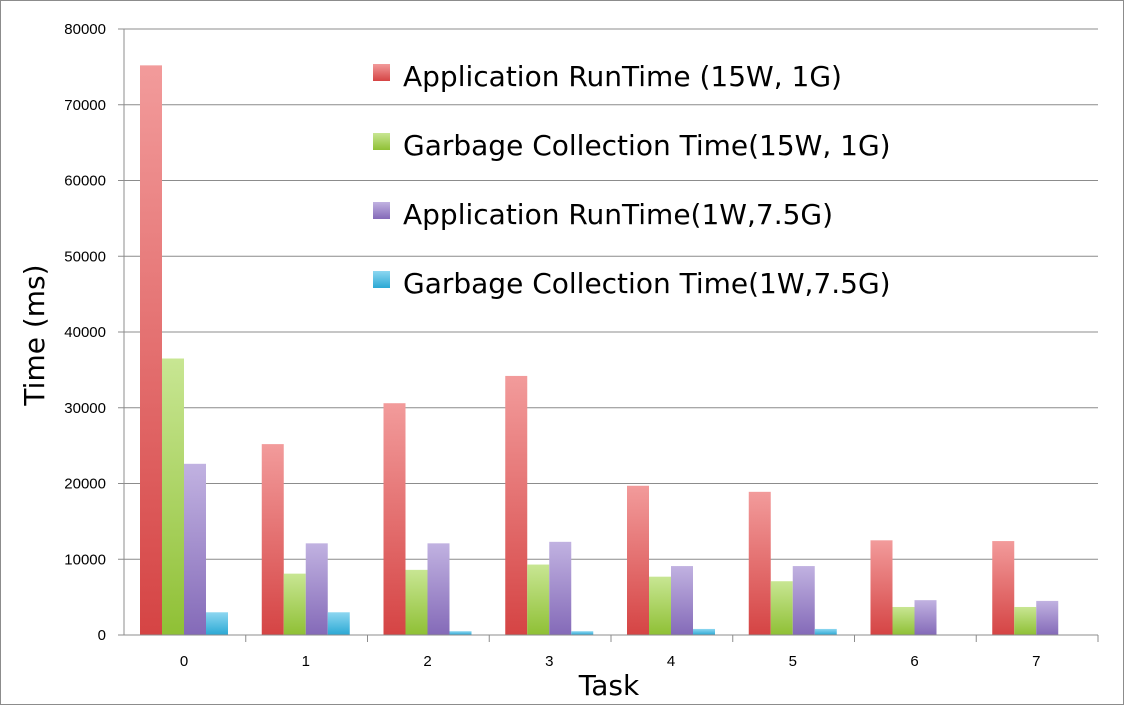 This screenshot has width=1124, height=705. I want to click on y-tick-label: 50000, so click(85, 256).